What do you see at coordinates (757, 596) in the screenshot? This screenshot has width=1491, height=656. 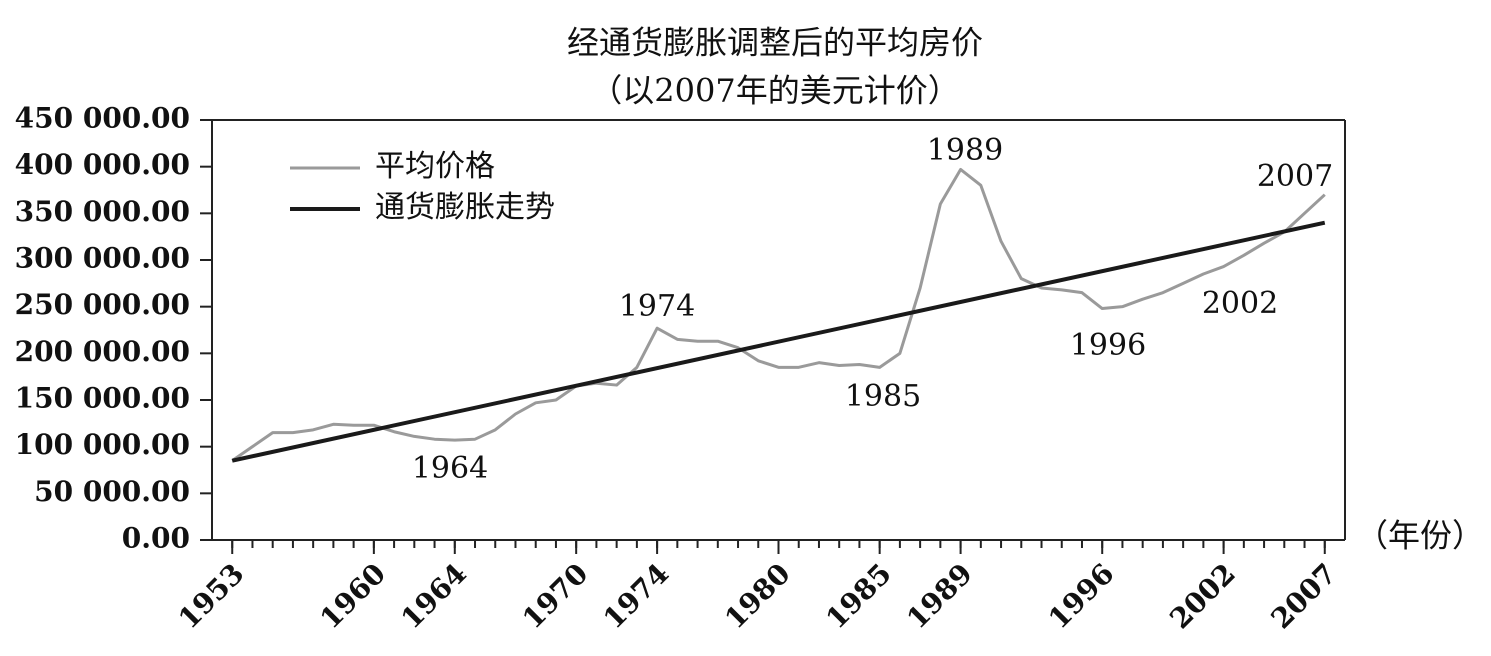 I see `x-tick-label: 1980` at bounding box center [757, 596].